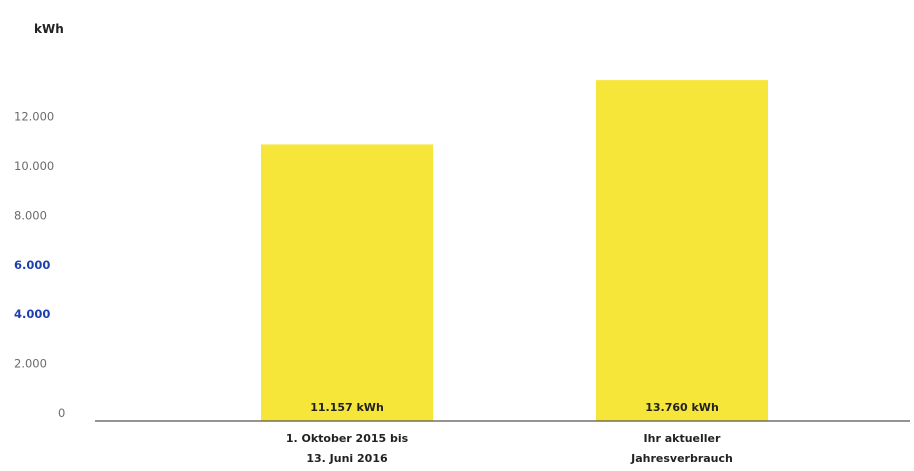 The image size is (914, 471). I want to click on y-tick-label: 2.000, so click(30, 364).